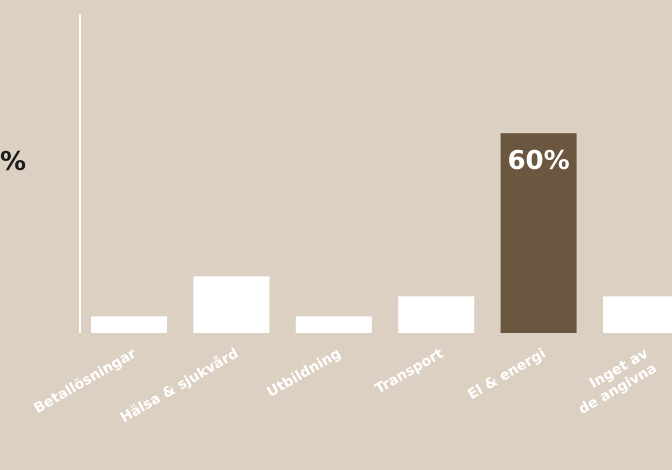 This screenshot has height=470, width=672. I want to click on x-tick-label-0: Betallösningar, so click(85, 381).